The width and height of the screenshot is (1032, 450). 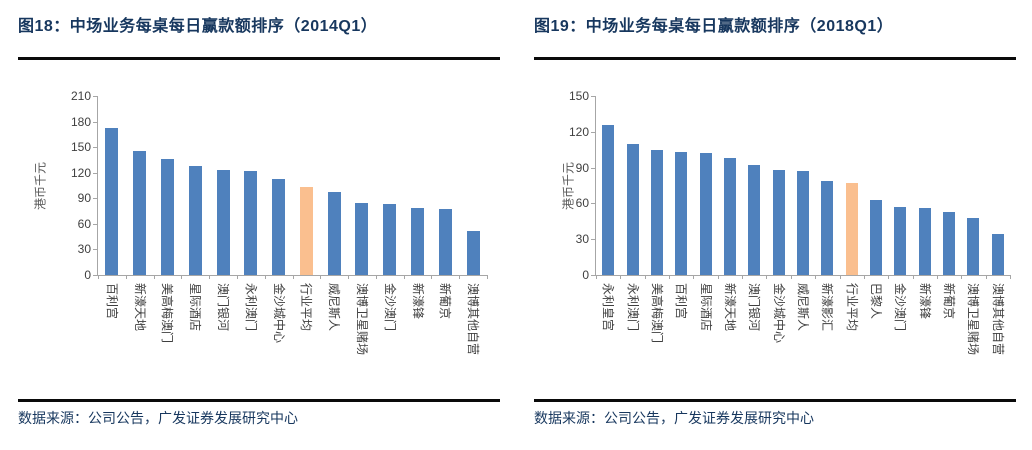 I want to click on x-axis-label-新濠影汇: 新濠影汇, so click(x=827, y=307).